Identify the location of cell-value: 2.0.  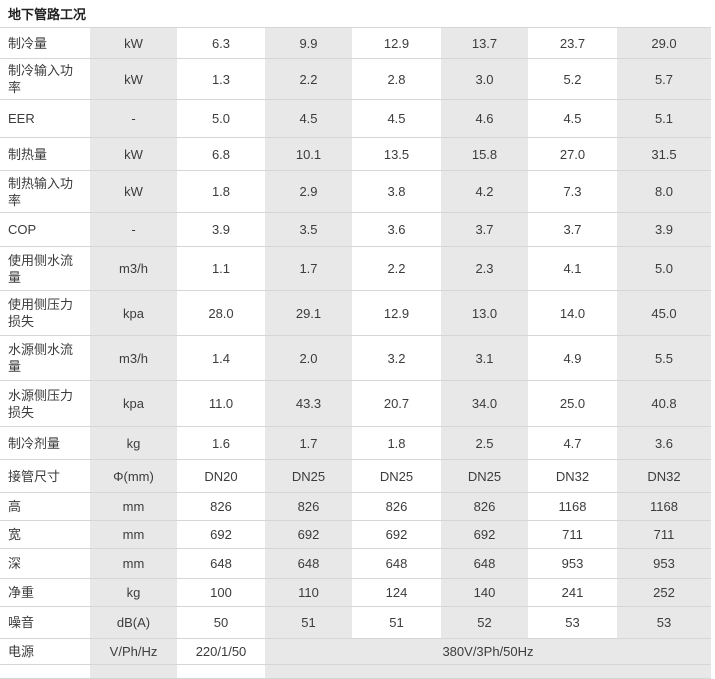
(308, 358).